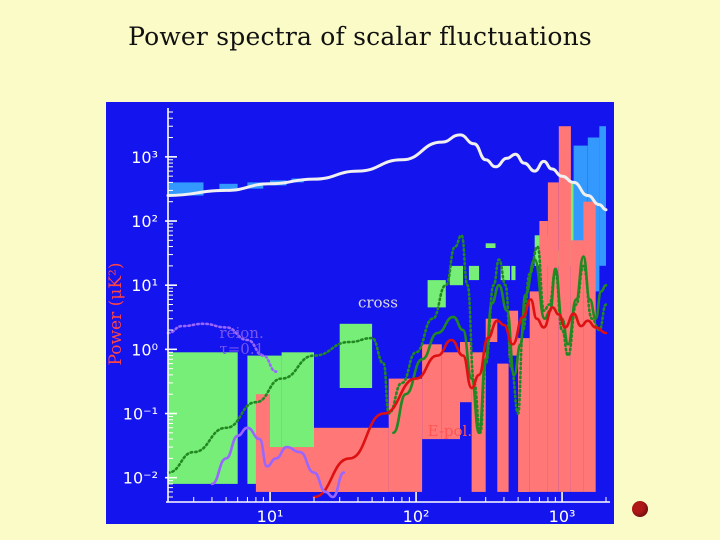 The height and width of the screenshot is (540, 720). Describe the element at coordinates (360, 36) in the screenshot. I see `slide-title: Power spectra of scalar fluctuations` at that location.